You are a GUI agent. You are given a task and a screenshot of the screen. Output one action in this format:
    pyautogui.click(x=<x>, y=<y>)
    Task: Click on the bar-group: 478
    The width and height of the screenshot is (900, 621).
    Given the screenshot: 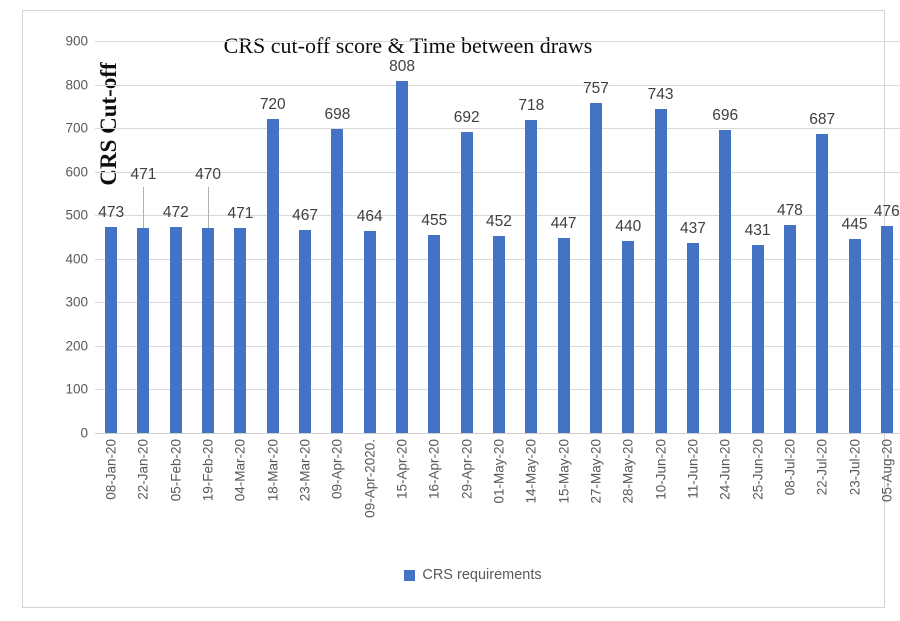 What is the action you would take?
    pyautogui.click(x=790, y=237)
    